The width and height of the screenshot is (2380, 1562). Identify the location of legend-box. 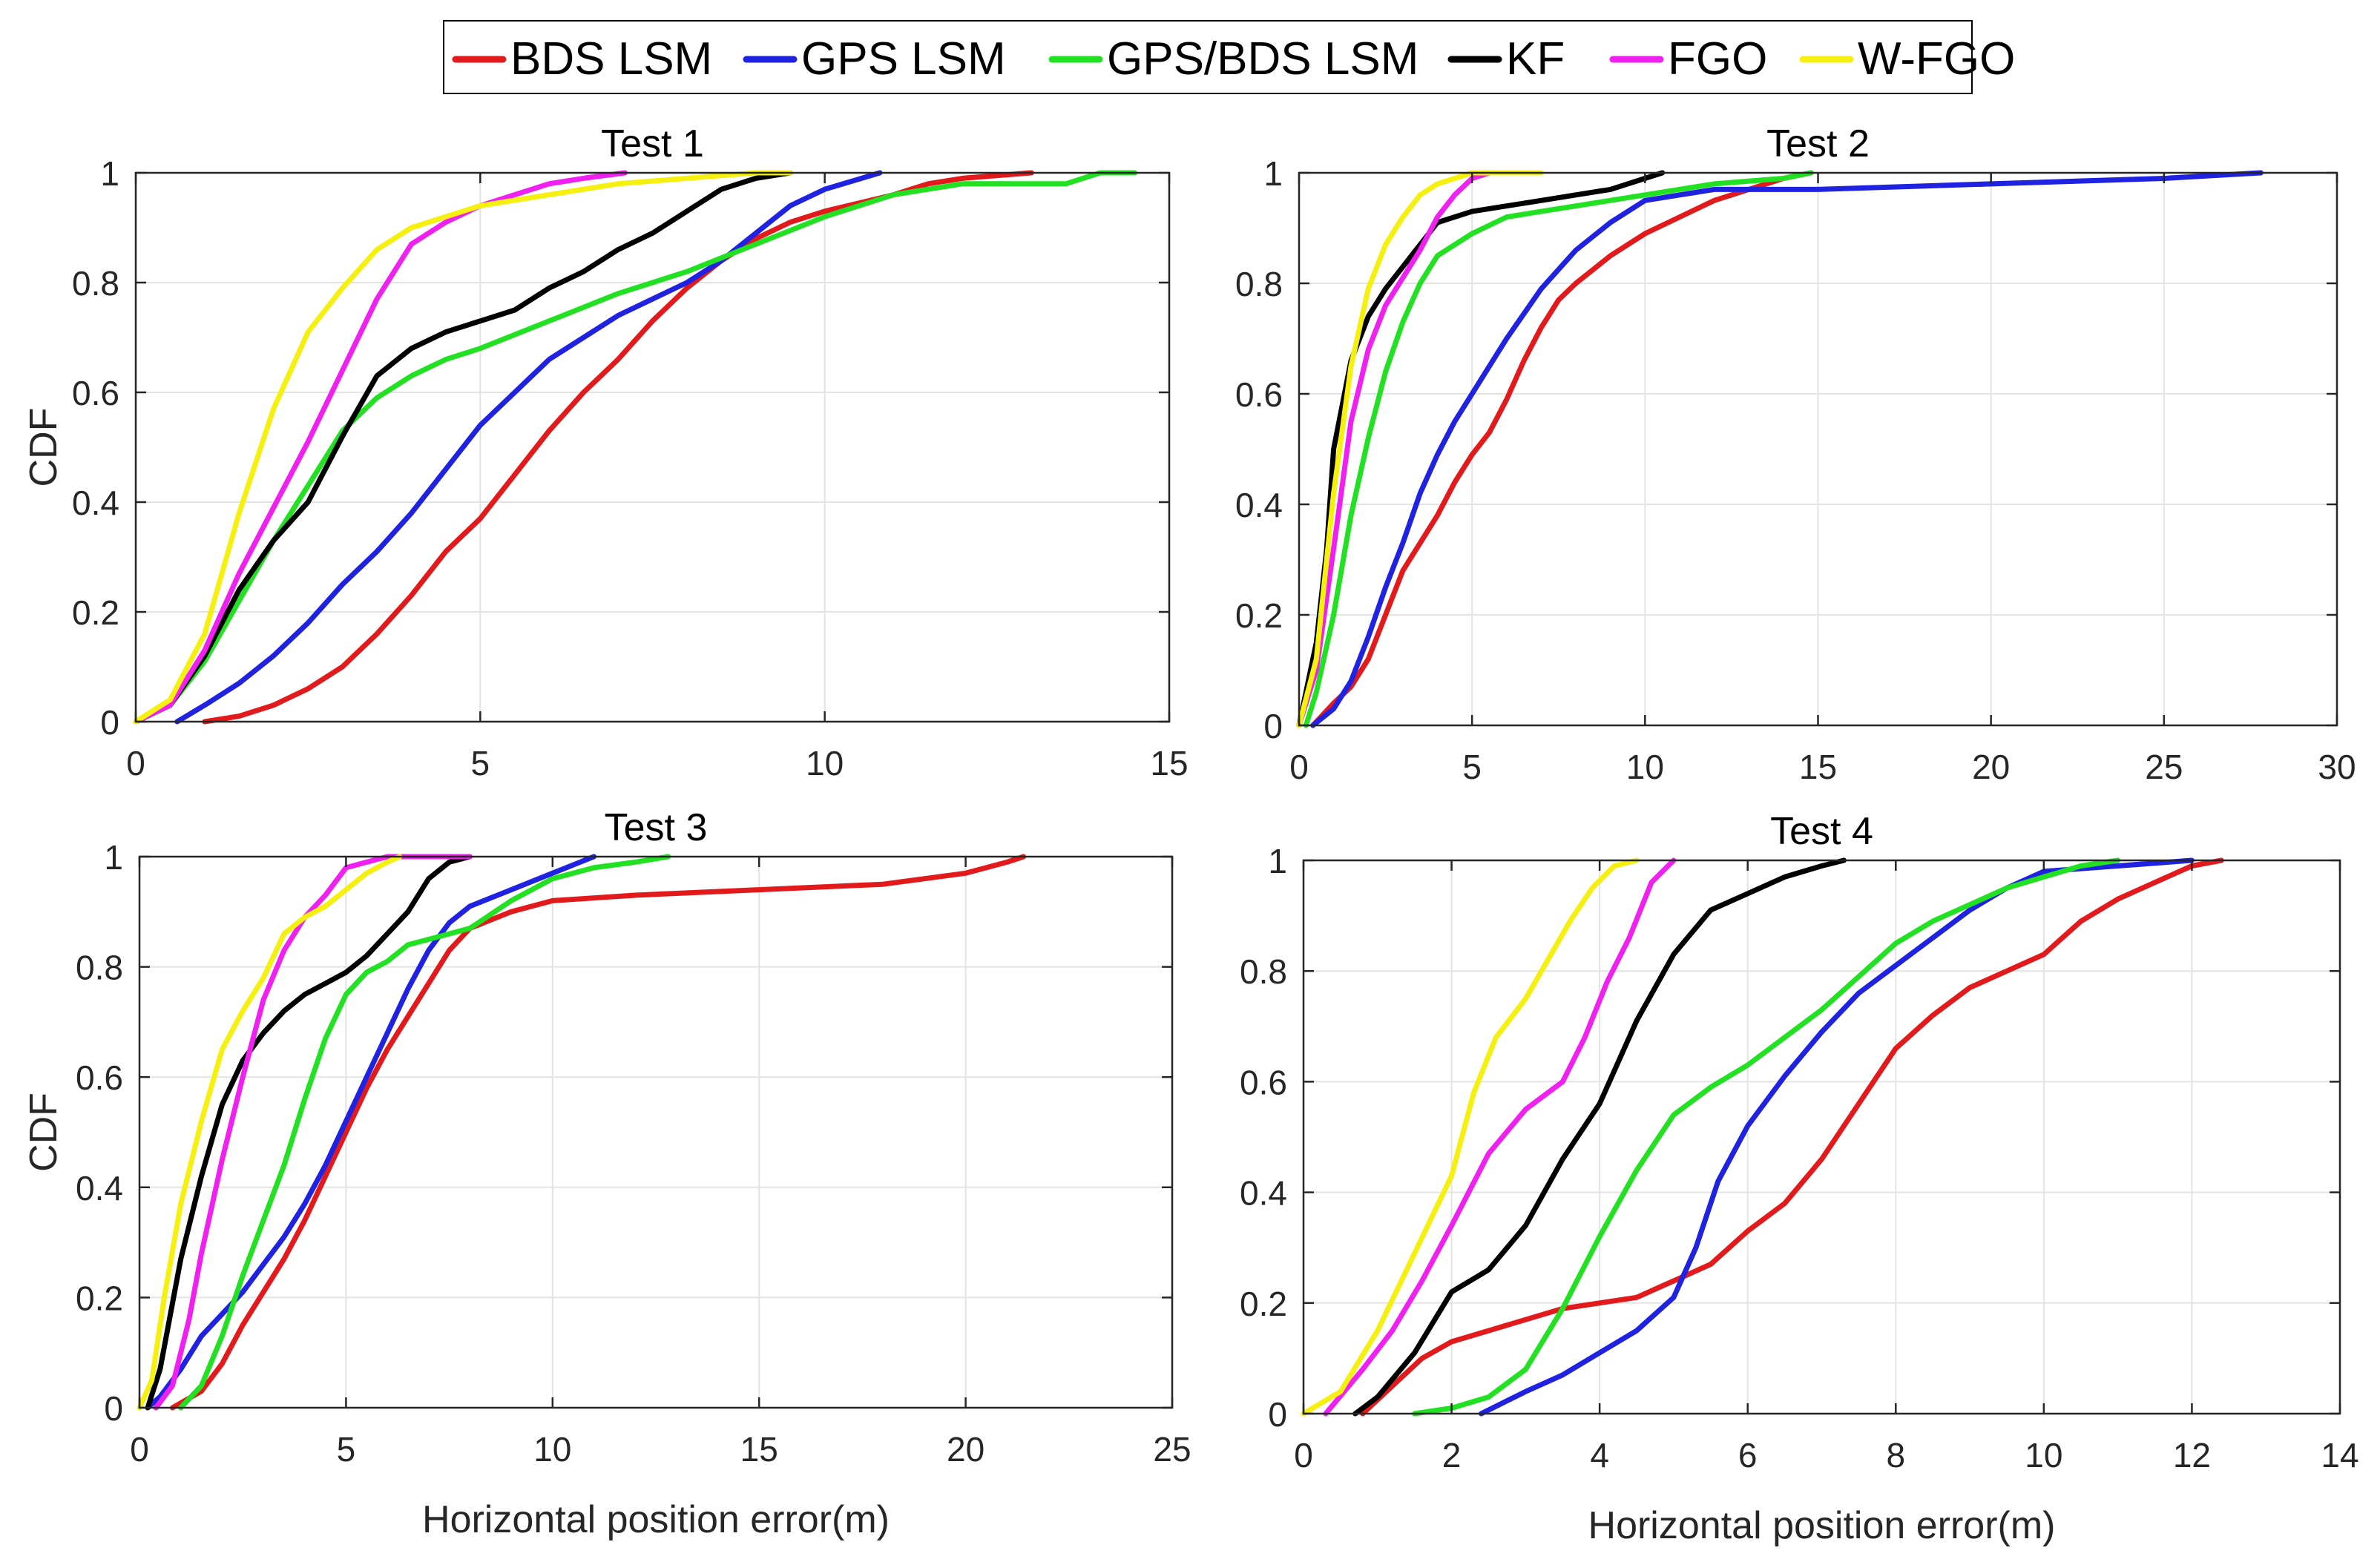
(1208, 57).